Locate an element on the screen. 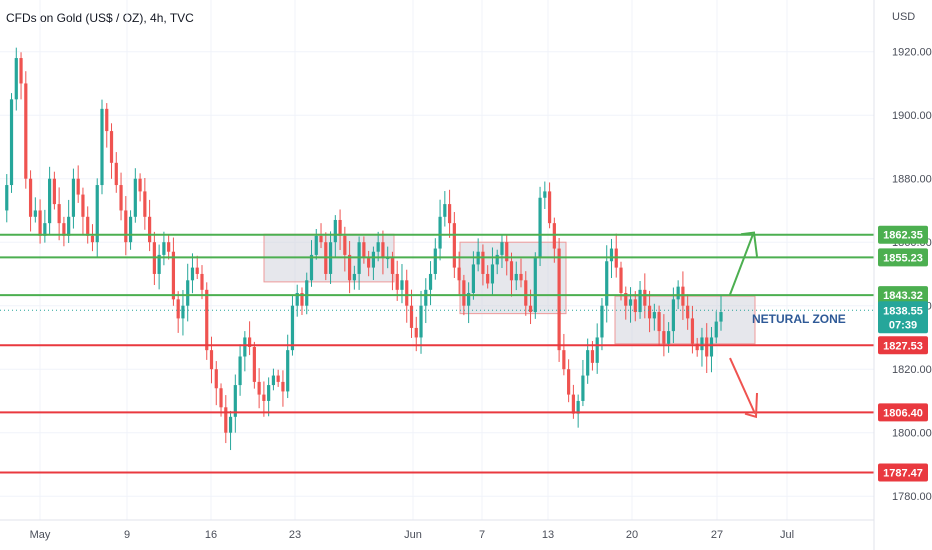  level-price-label: 1855.23 is located at coordinates (903, 258).